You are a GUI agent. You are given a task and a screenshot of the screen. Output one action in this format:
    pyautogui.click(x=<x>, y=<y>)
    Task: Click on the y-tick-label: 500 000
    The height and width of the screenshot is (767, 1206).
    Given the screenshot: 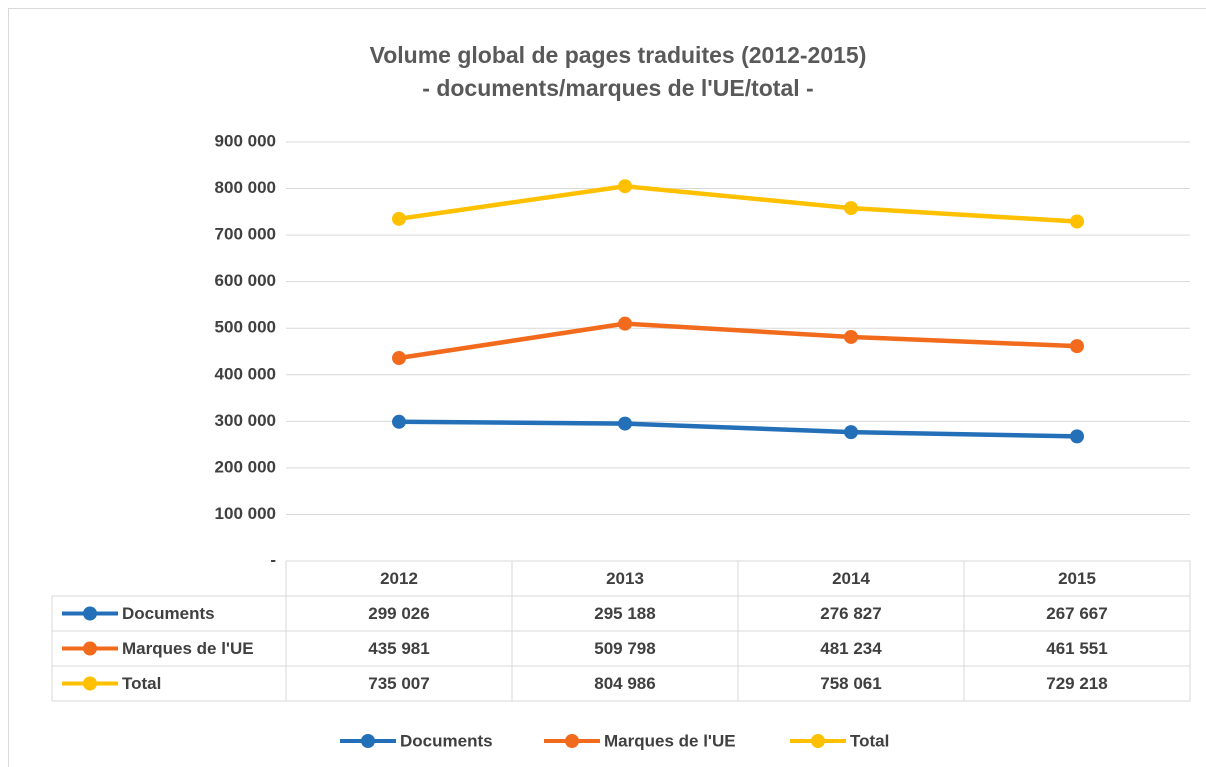 What is the action you would take?
    pyautogui.click(x=245, y=327)
    